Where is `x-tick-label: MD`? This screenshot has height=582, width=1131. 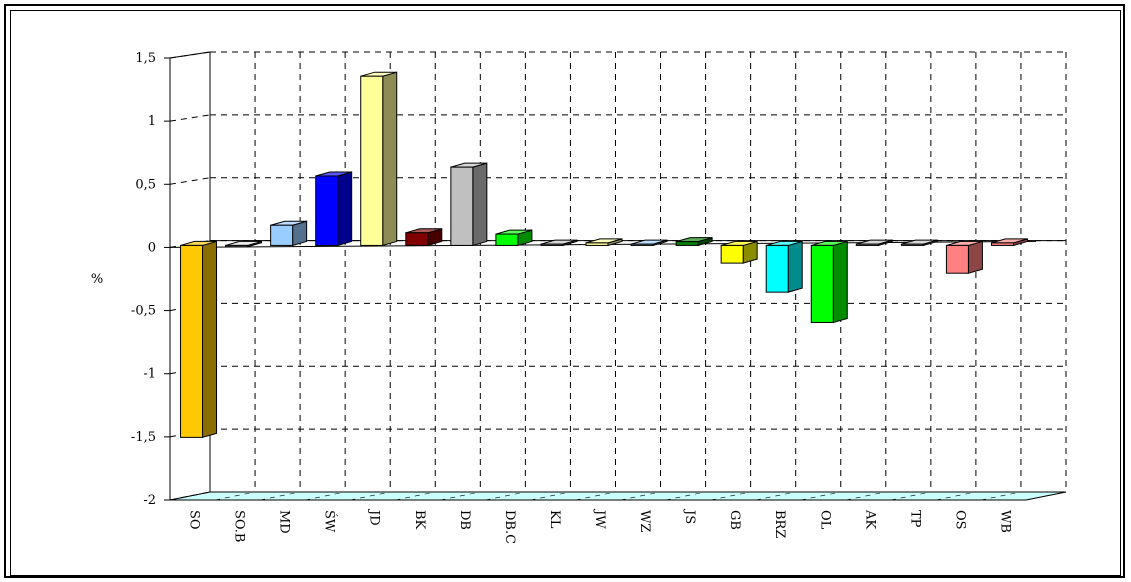
x-tick-label: MD is located at coordinates (284, 522).